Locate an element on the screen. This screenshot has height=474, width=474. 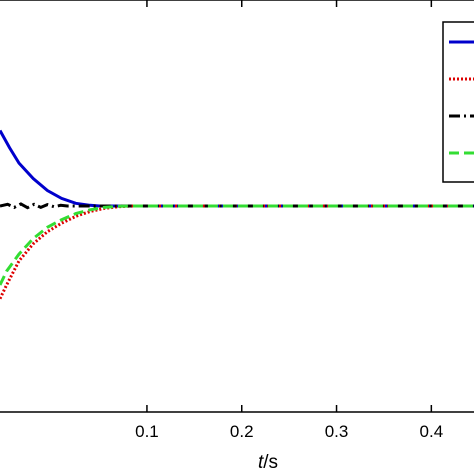
x-axis-label: t/s is located at coordinates (268, 462).